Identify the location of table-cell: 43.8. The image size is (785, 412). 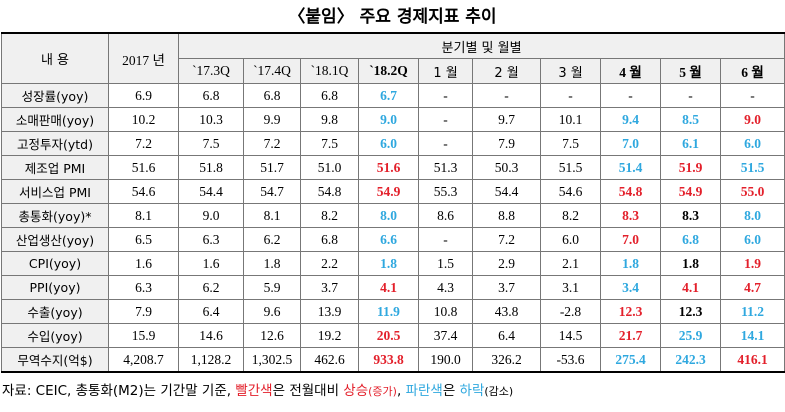
(506, 311).